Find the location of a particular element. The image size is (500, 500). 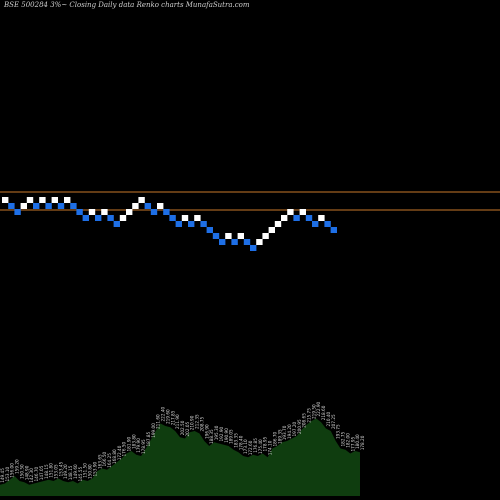

volume-label: 192.90 is located at coordinates (221, 434).